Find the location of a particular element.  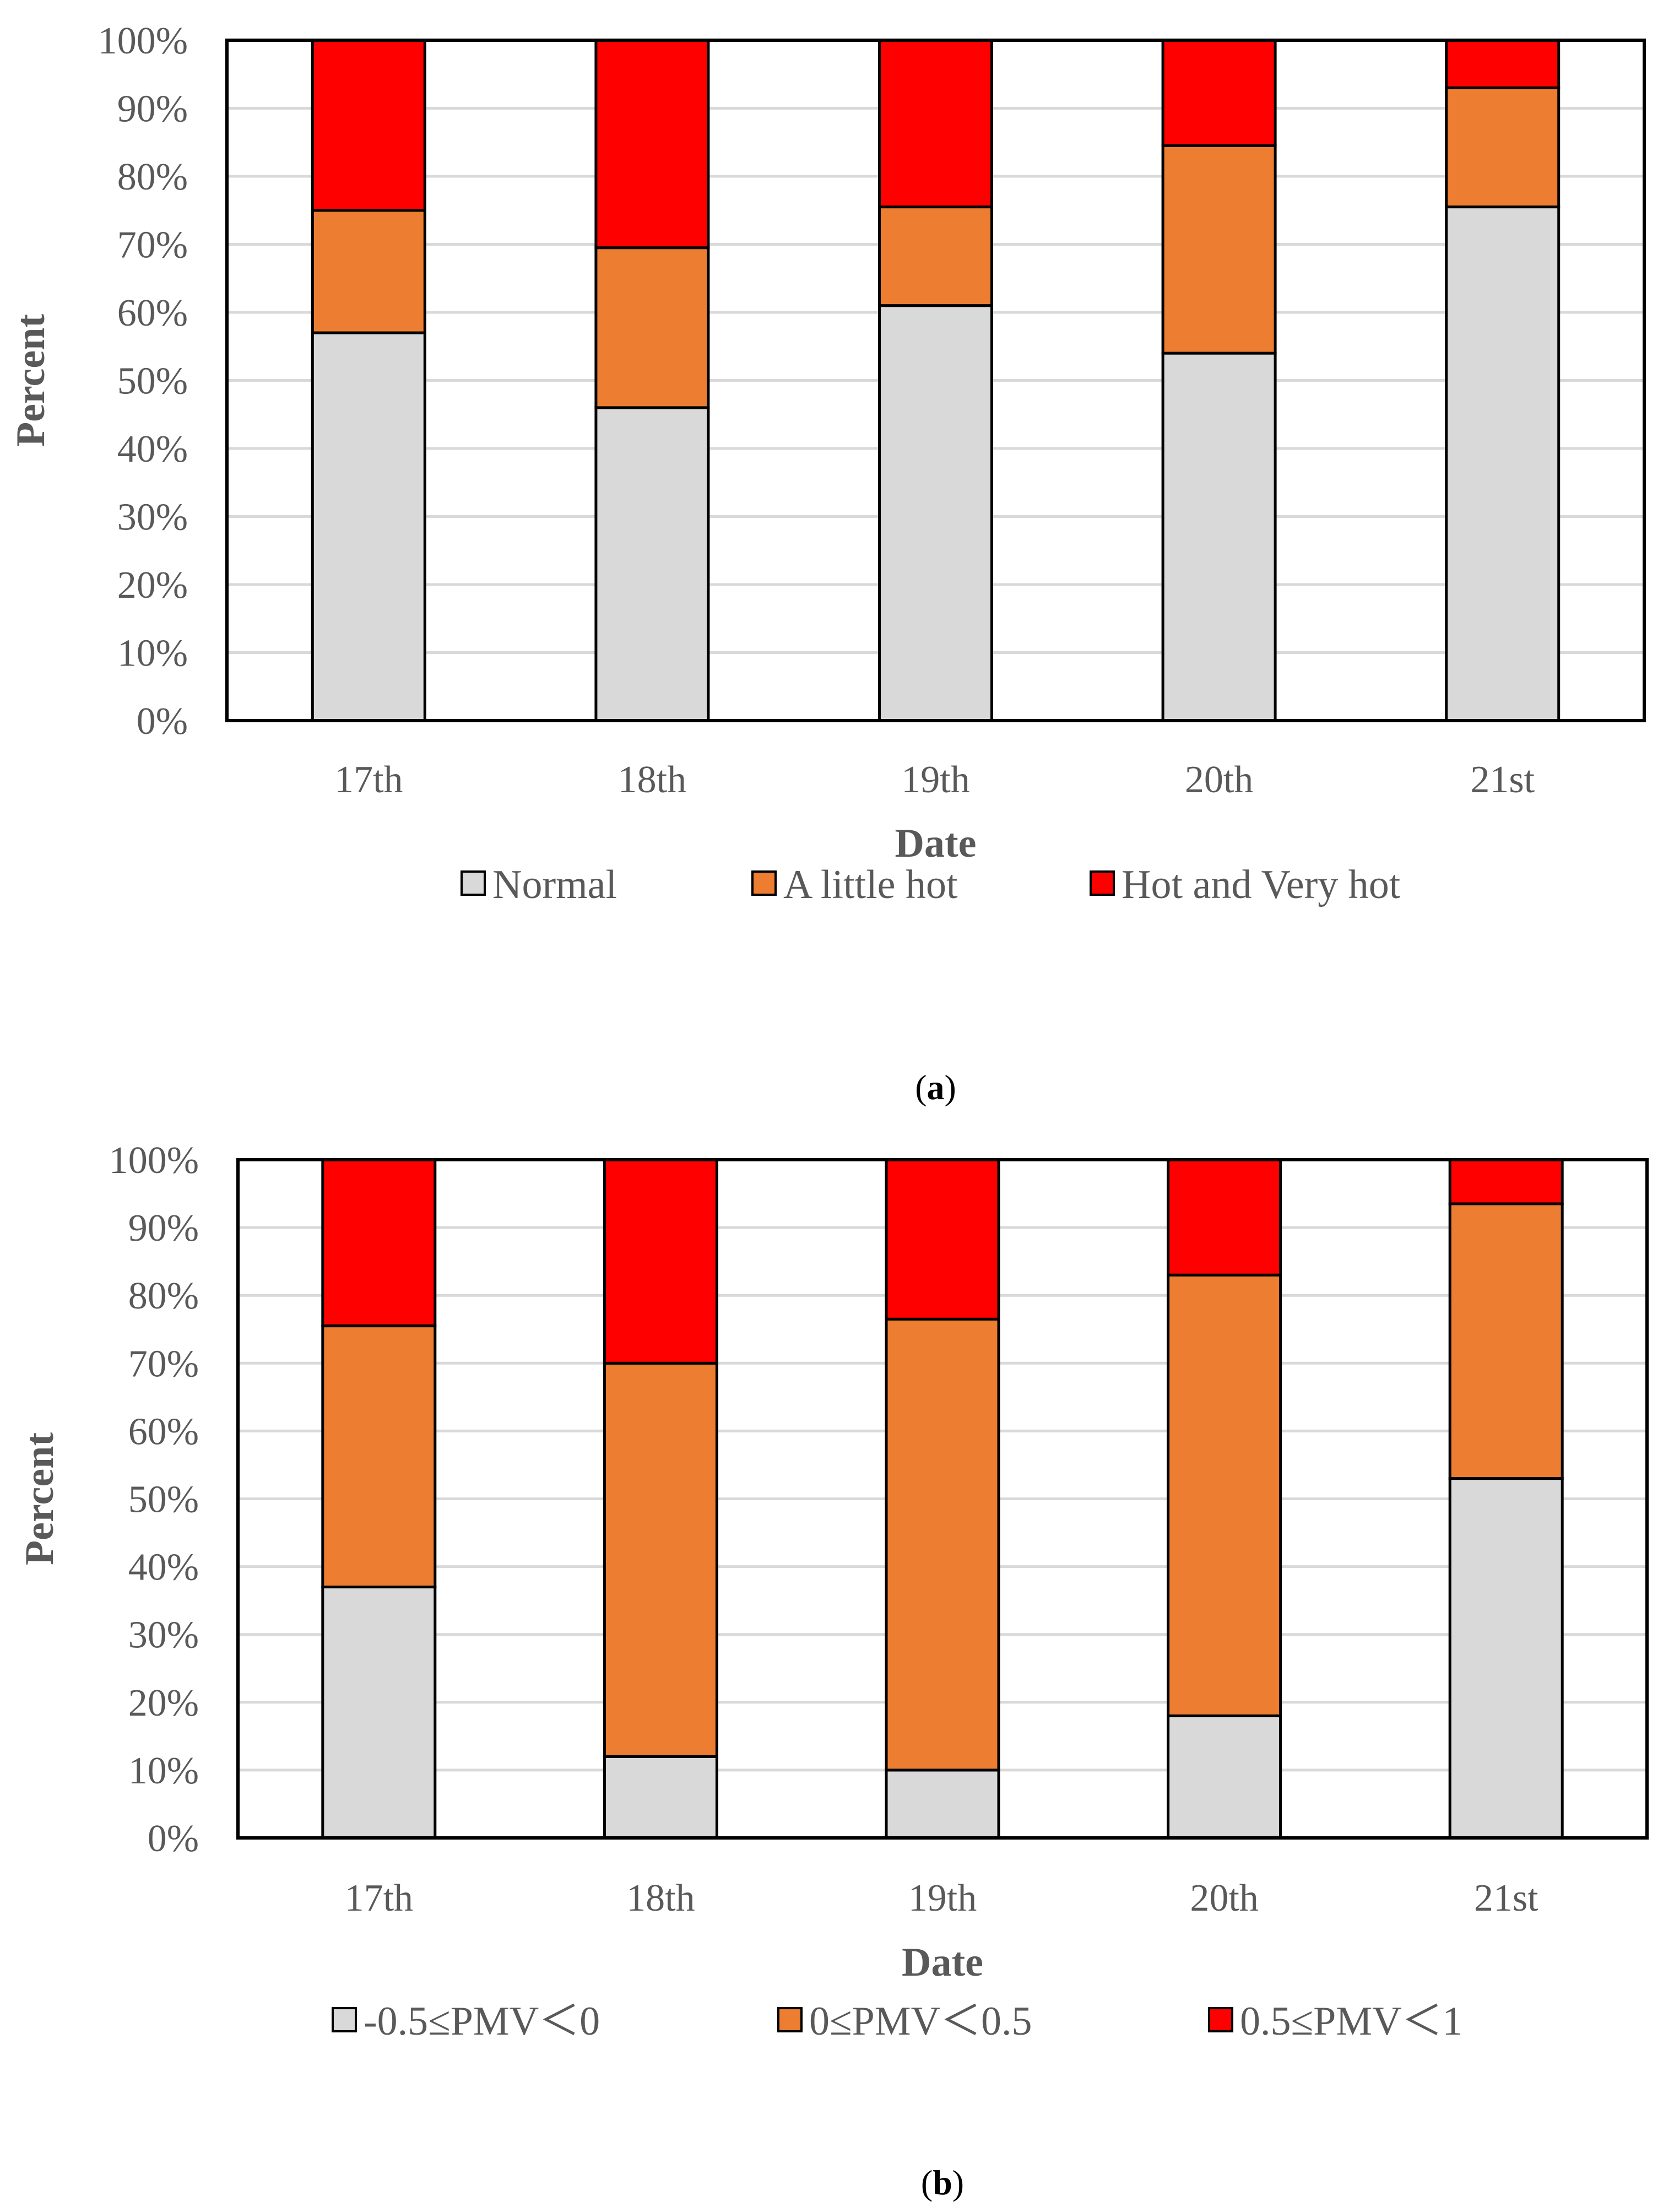

caption-letter: b is located at coordinates (942, 2182).